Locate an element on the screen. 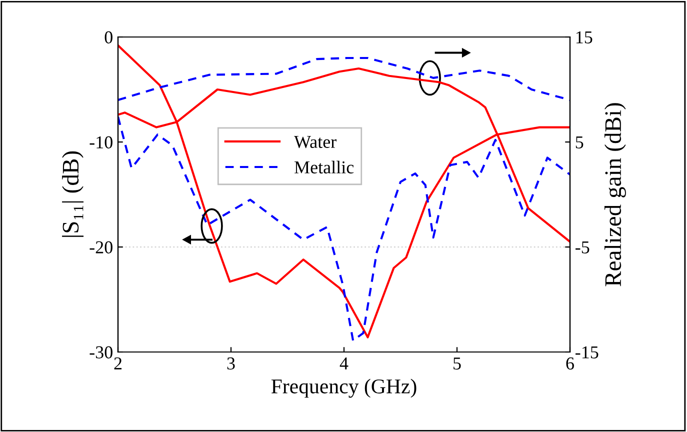  x-tick-label: 6 is located at coordinates (570, 363).